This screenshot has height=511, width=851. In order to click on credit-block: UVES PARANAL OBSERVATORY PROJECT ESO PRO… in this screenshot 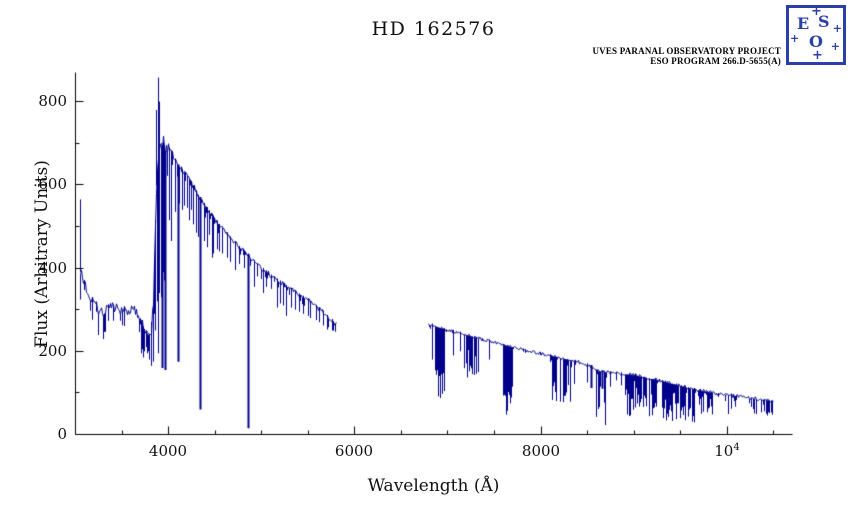, I will do `click(686, 56)`.